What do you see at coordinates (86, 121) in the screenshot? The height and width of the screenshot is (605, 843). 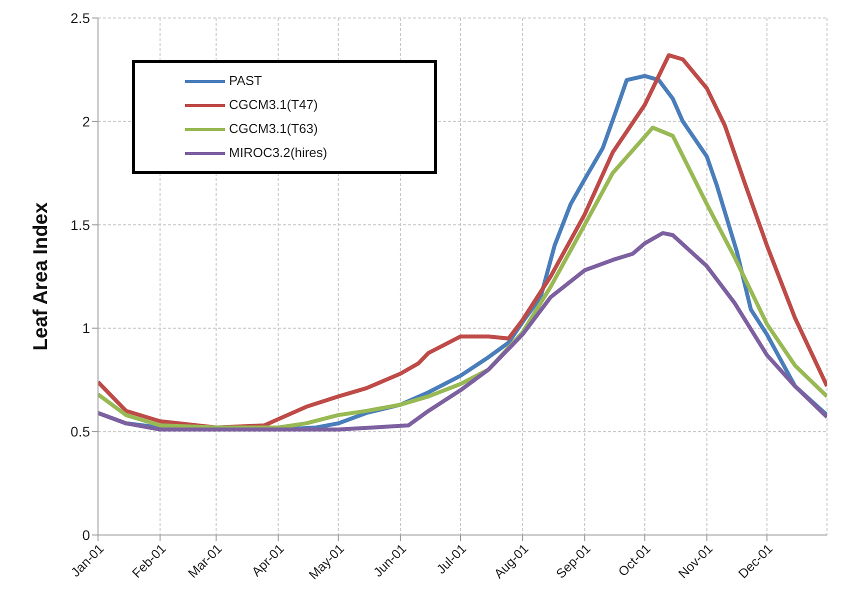 I see `y-tick-label: 2` at bounding box center [86, 121].